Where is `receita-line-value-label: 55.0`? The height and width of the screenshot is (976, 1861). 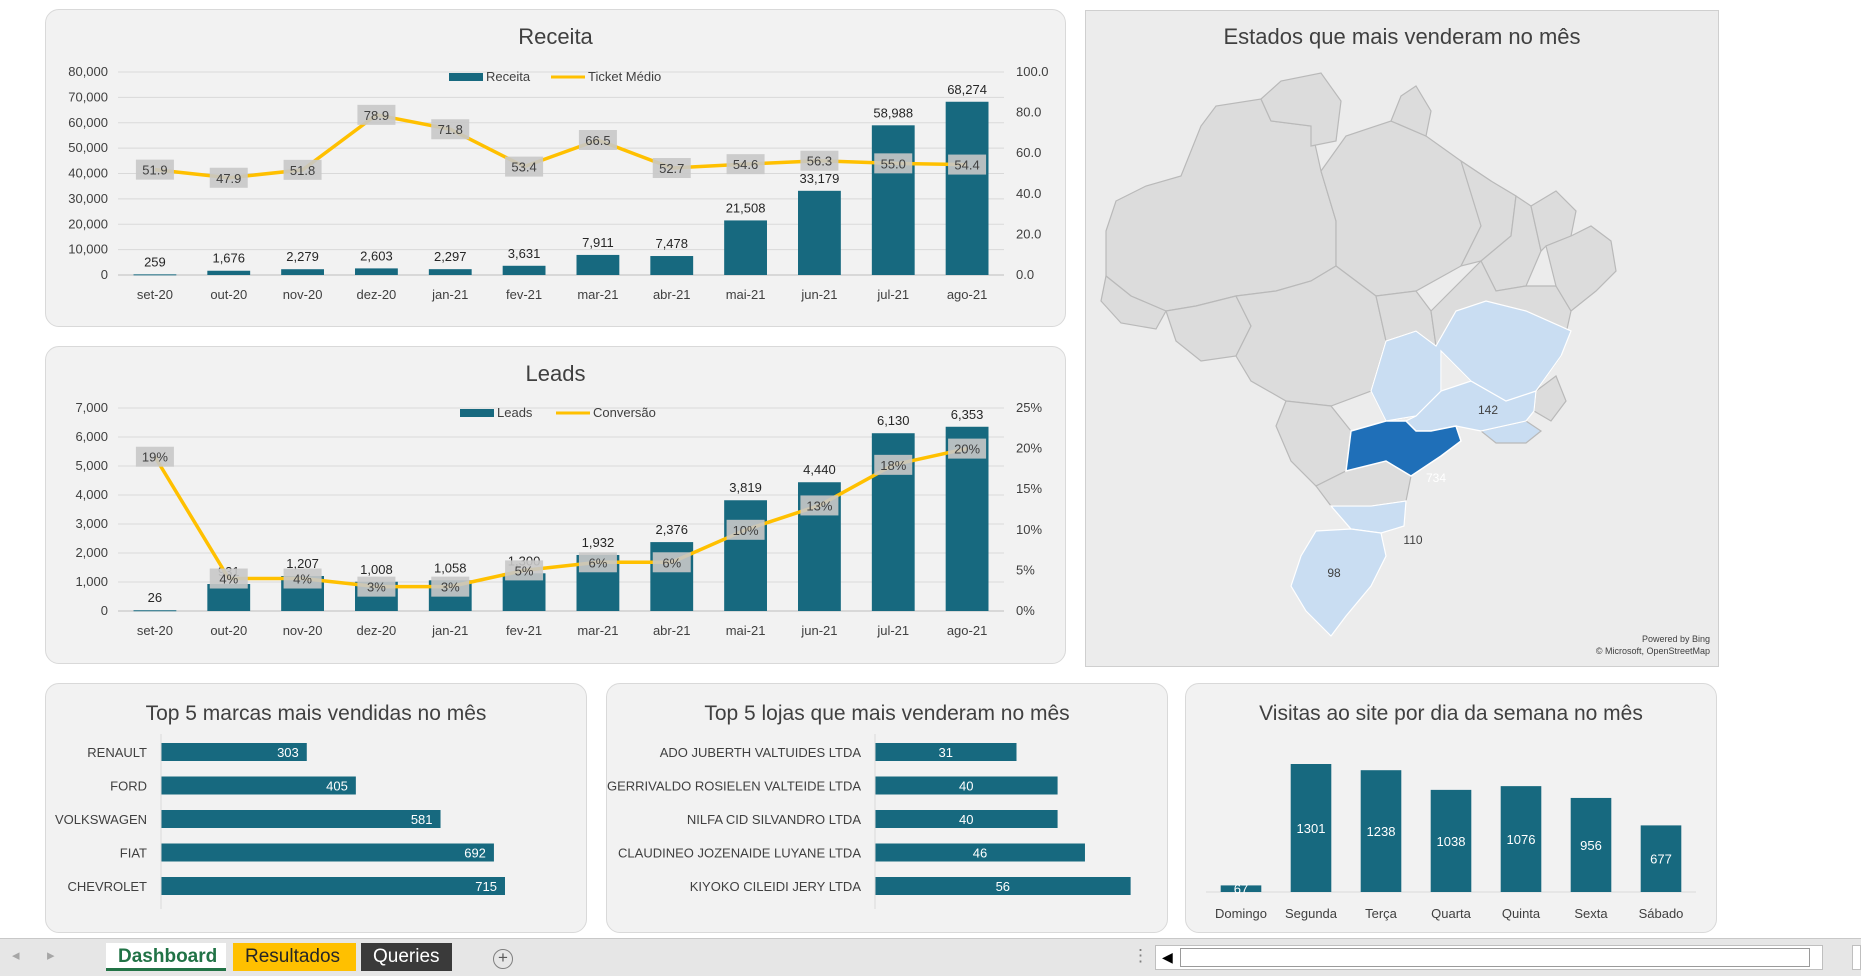
receita-line-value-label: 55.0 is located at coordinates (893, 163).